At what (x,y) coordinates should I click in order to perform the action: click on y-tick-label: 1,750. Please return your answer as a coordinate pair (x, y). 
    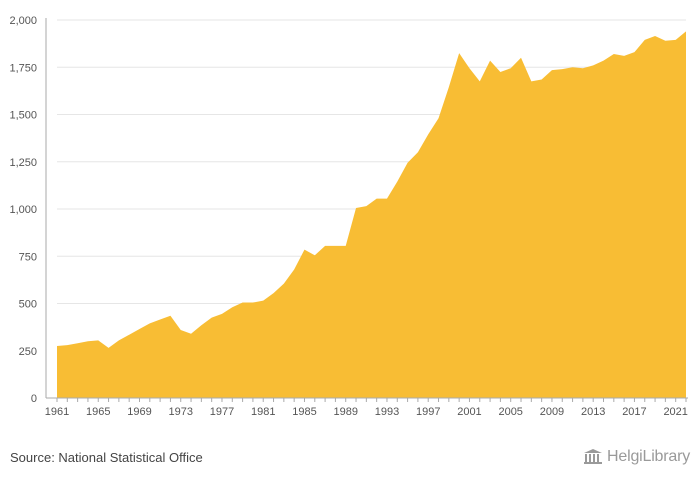
    Looking at the image, I should click on (23, 68).